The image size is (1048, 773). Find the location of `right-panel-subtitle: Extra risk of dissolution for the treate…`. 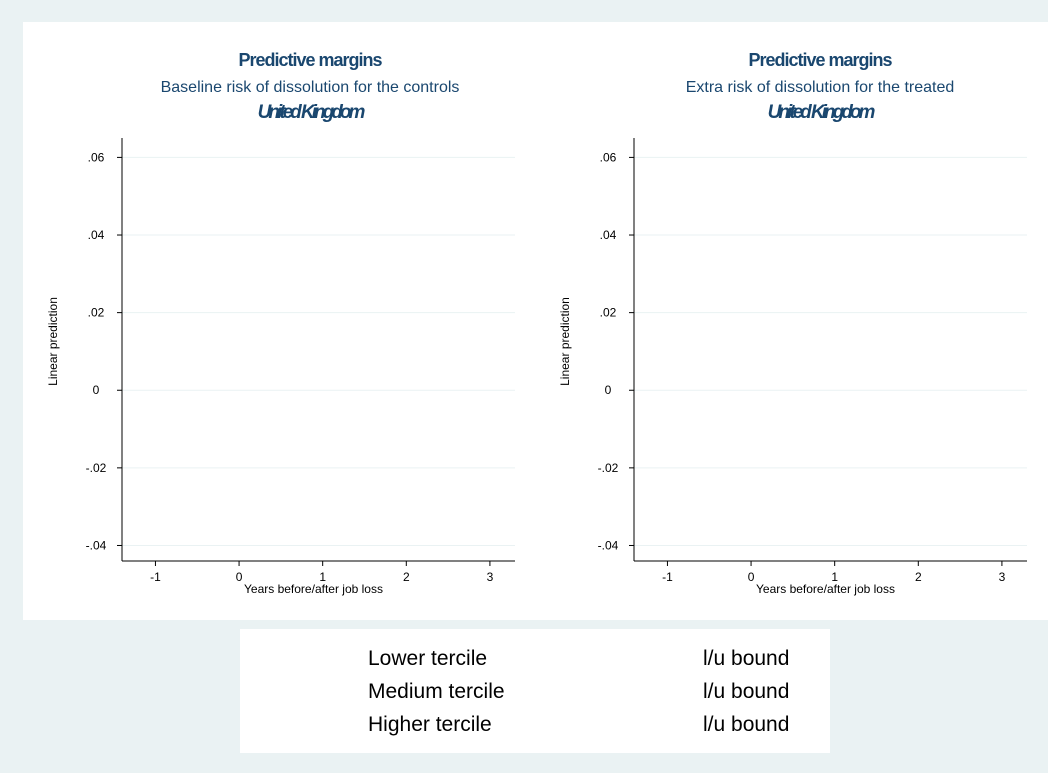

right-panel-subtitle: Extra risk of dissolution for the treate… is located at coordinates (820, 87).